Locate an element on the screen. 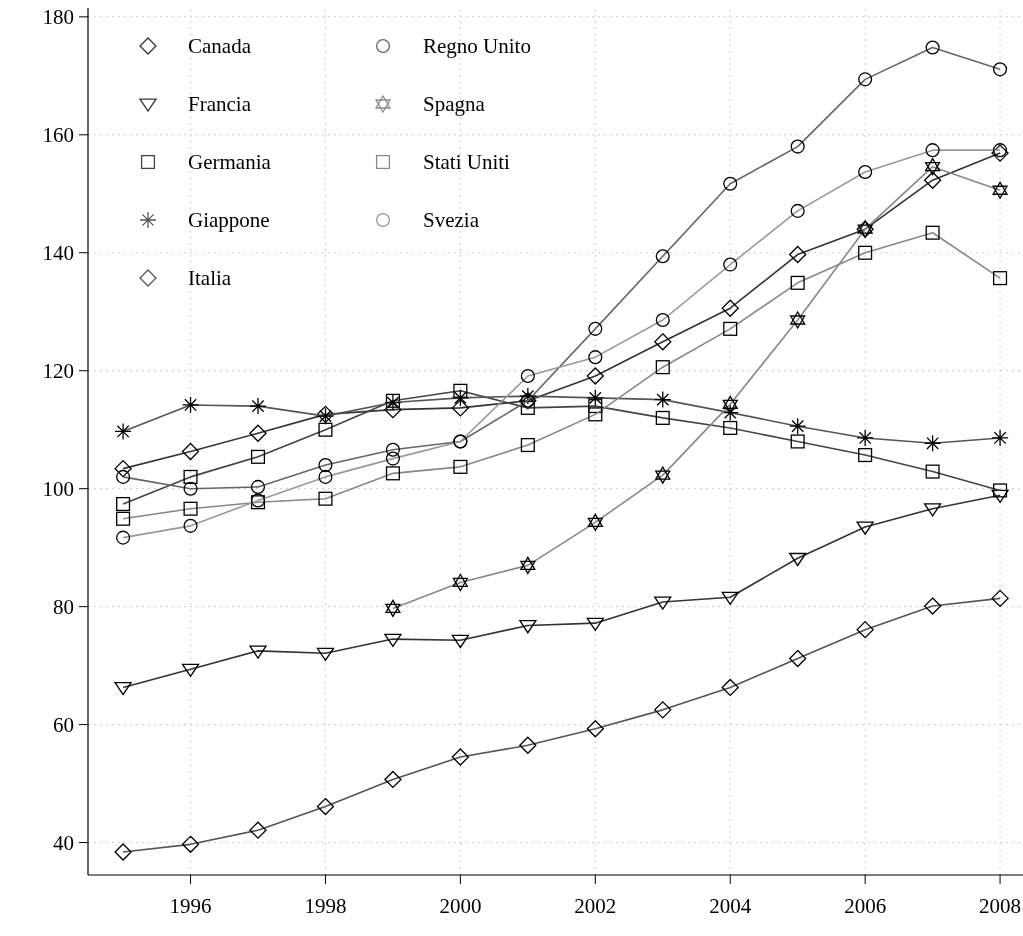  x-tick-label: 1998 is located at coordinates (325, 906).